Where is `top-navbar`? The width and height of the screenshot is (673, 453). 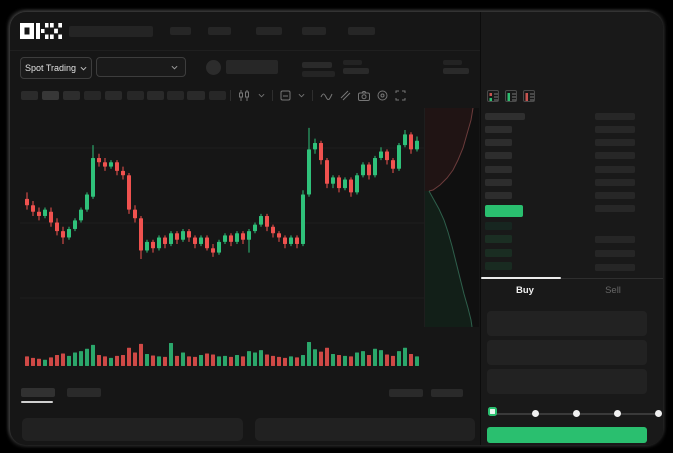 top-navbar is located at coordinates (336, 31).